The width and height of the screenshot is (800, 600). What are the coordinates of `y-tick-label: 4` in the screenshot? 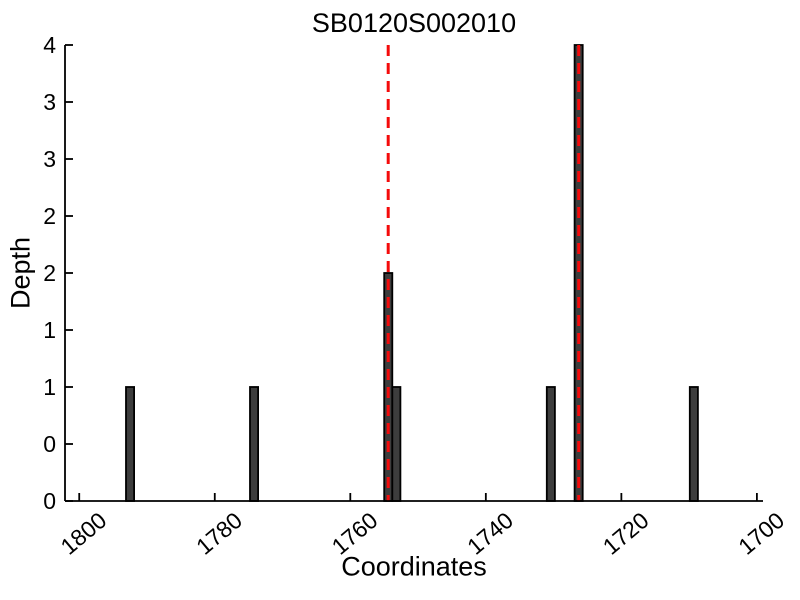 It's located at (49, 45).